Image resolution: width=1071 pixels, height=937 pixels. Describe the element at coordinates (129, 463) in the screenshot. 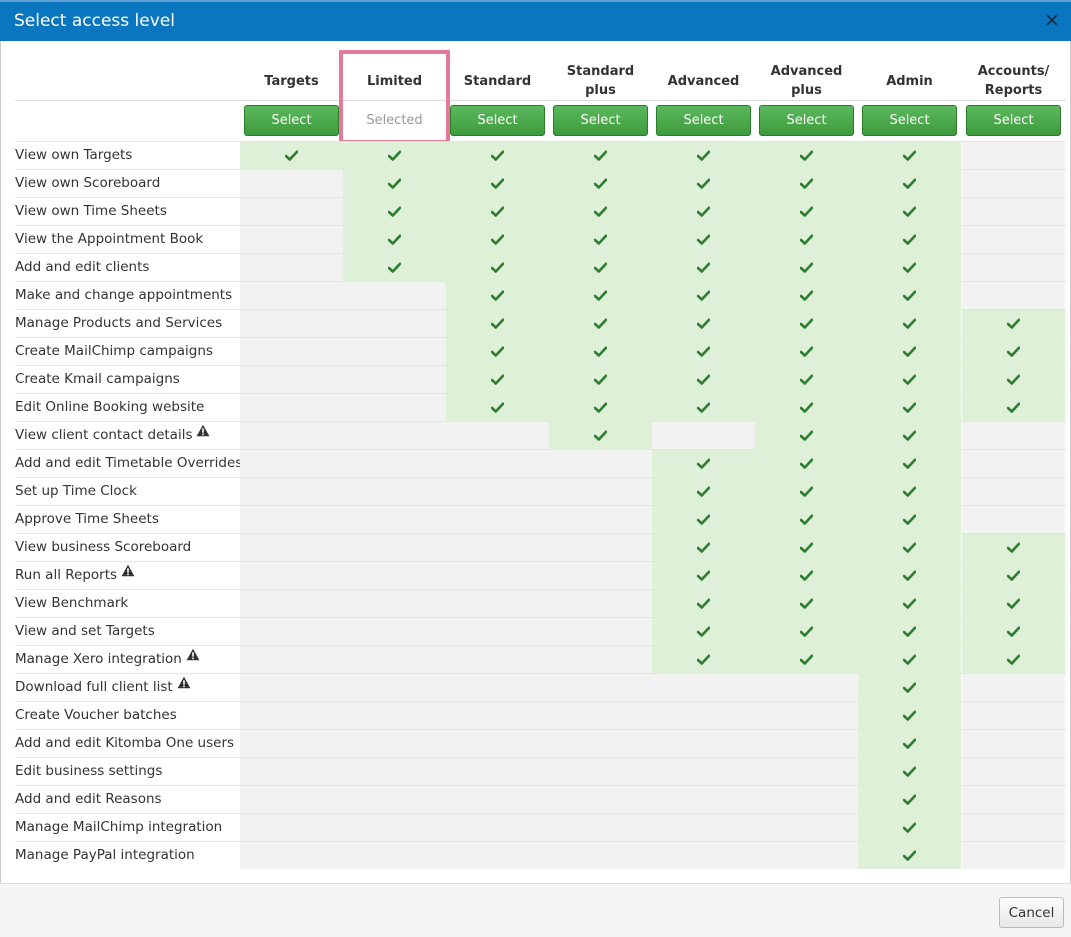

I see `permission-label-text: Add and edit Timetable Overrides` at that location.